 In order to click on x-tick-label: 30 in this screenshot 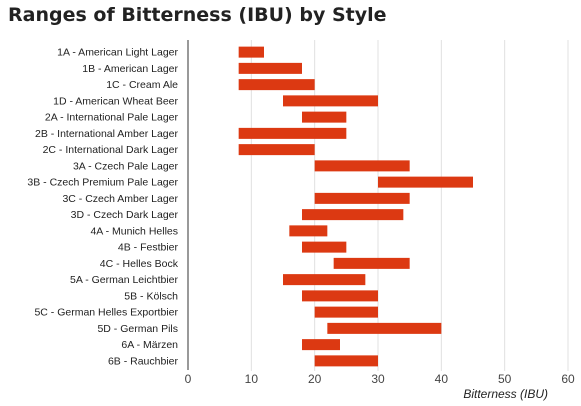, I will do `click(378, 379)`.